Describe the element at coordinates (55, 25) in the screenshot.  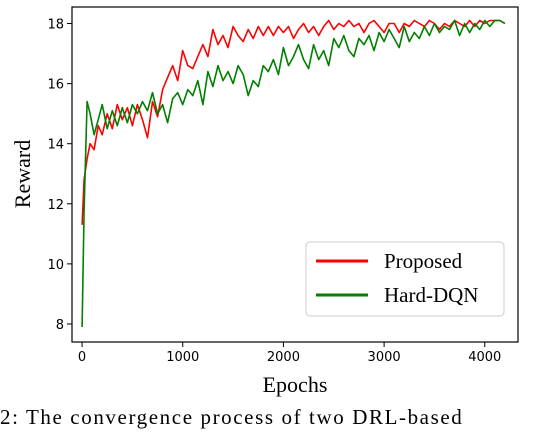
I see `y-tick-label: 18` at that location.